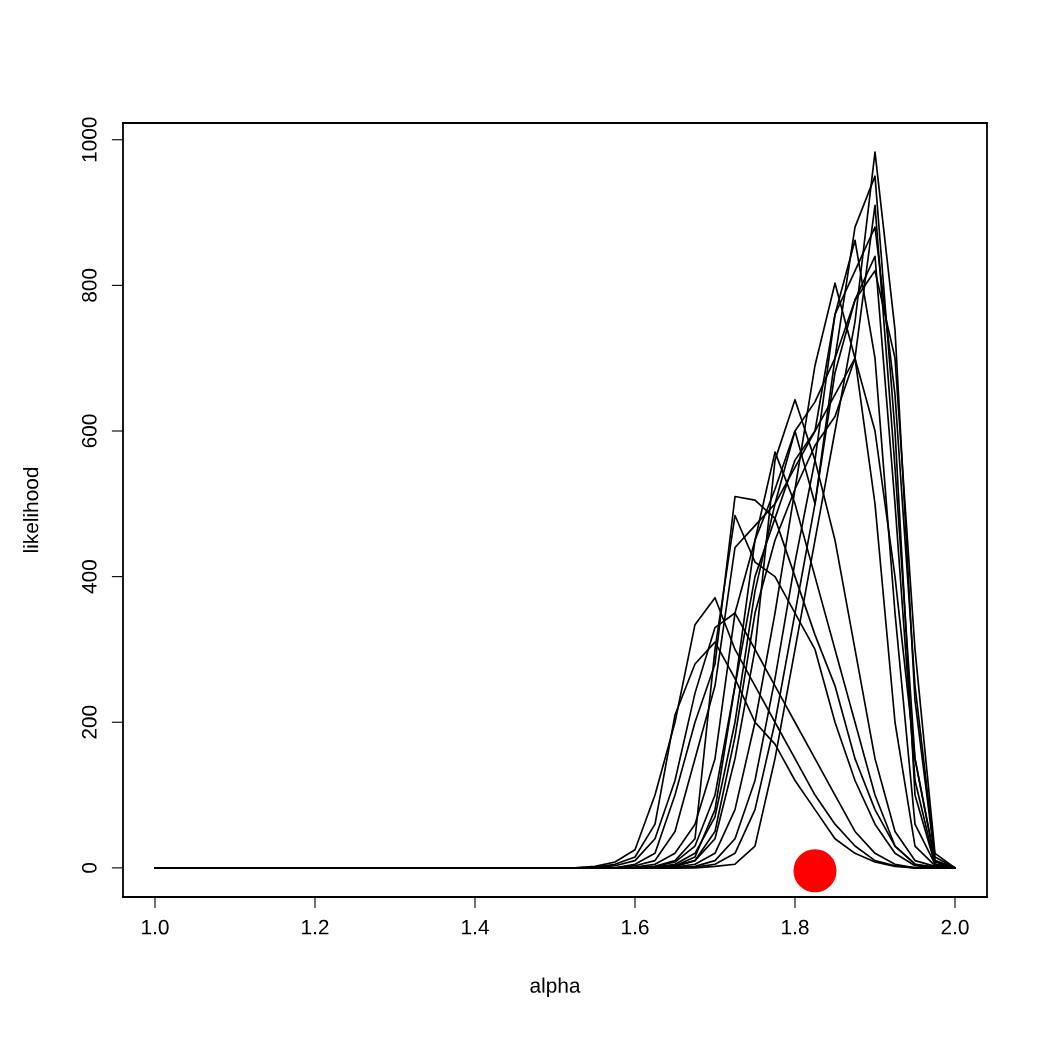 The width and height of the screenshot is (1050, 1050). What do you see at coordinates (955, 927) in the screenshot?
I see `x-tick-label: 2.0` at bounding box center [955, 927].